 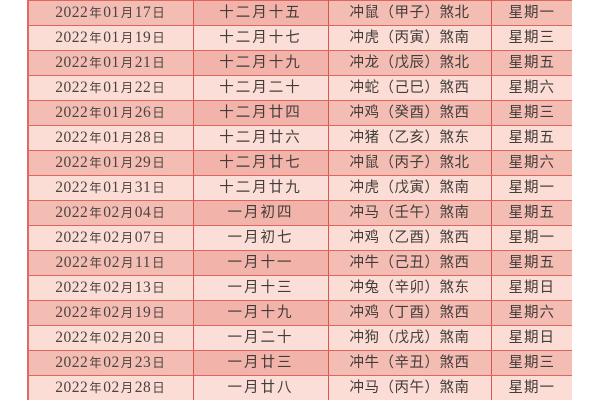 I want to click on lunar-date-cell: 十二月廿七, so click(x=261, y=163).